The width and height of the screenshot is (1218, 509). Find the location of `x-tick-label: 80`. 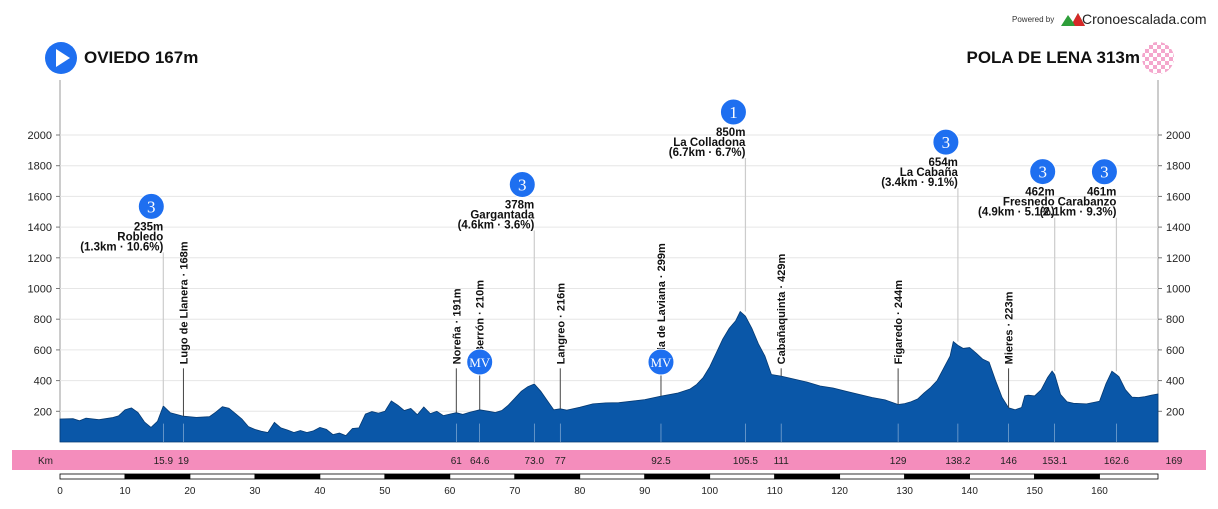

x-tick-label: 80 is located at coordinates (580, 491).